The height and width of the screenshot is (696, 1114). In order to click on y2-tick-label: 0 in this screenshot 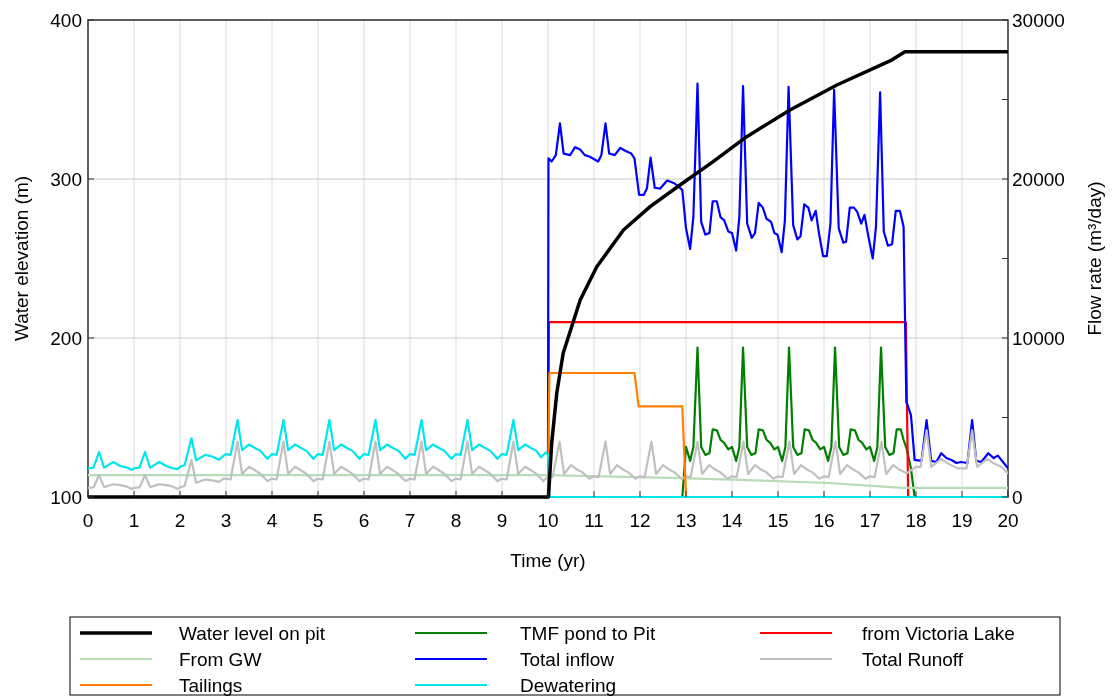, I will do `click(1017, 497)`.